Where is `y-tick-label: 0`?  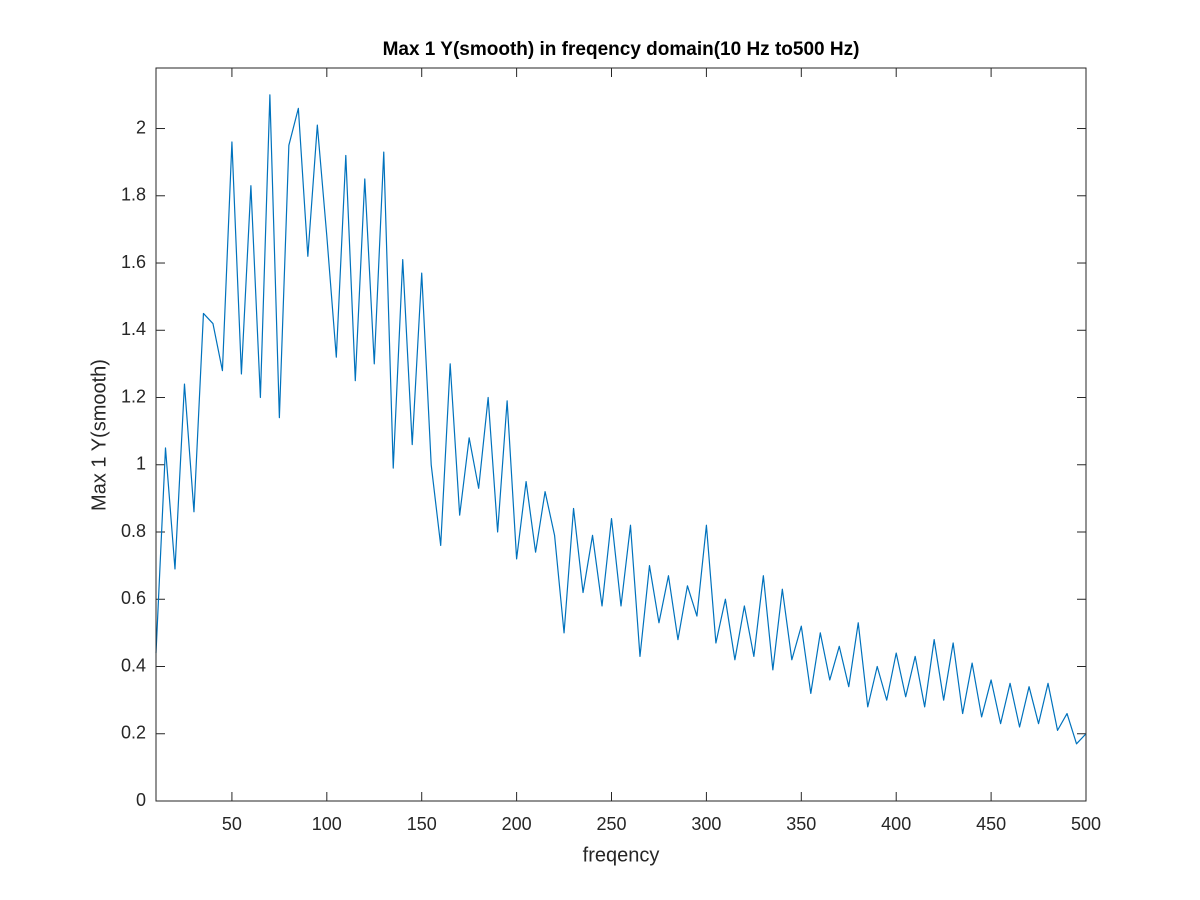
y-tick-label: 0 is located at coordinates (141, 800).